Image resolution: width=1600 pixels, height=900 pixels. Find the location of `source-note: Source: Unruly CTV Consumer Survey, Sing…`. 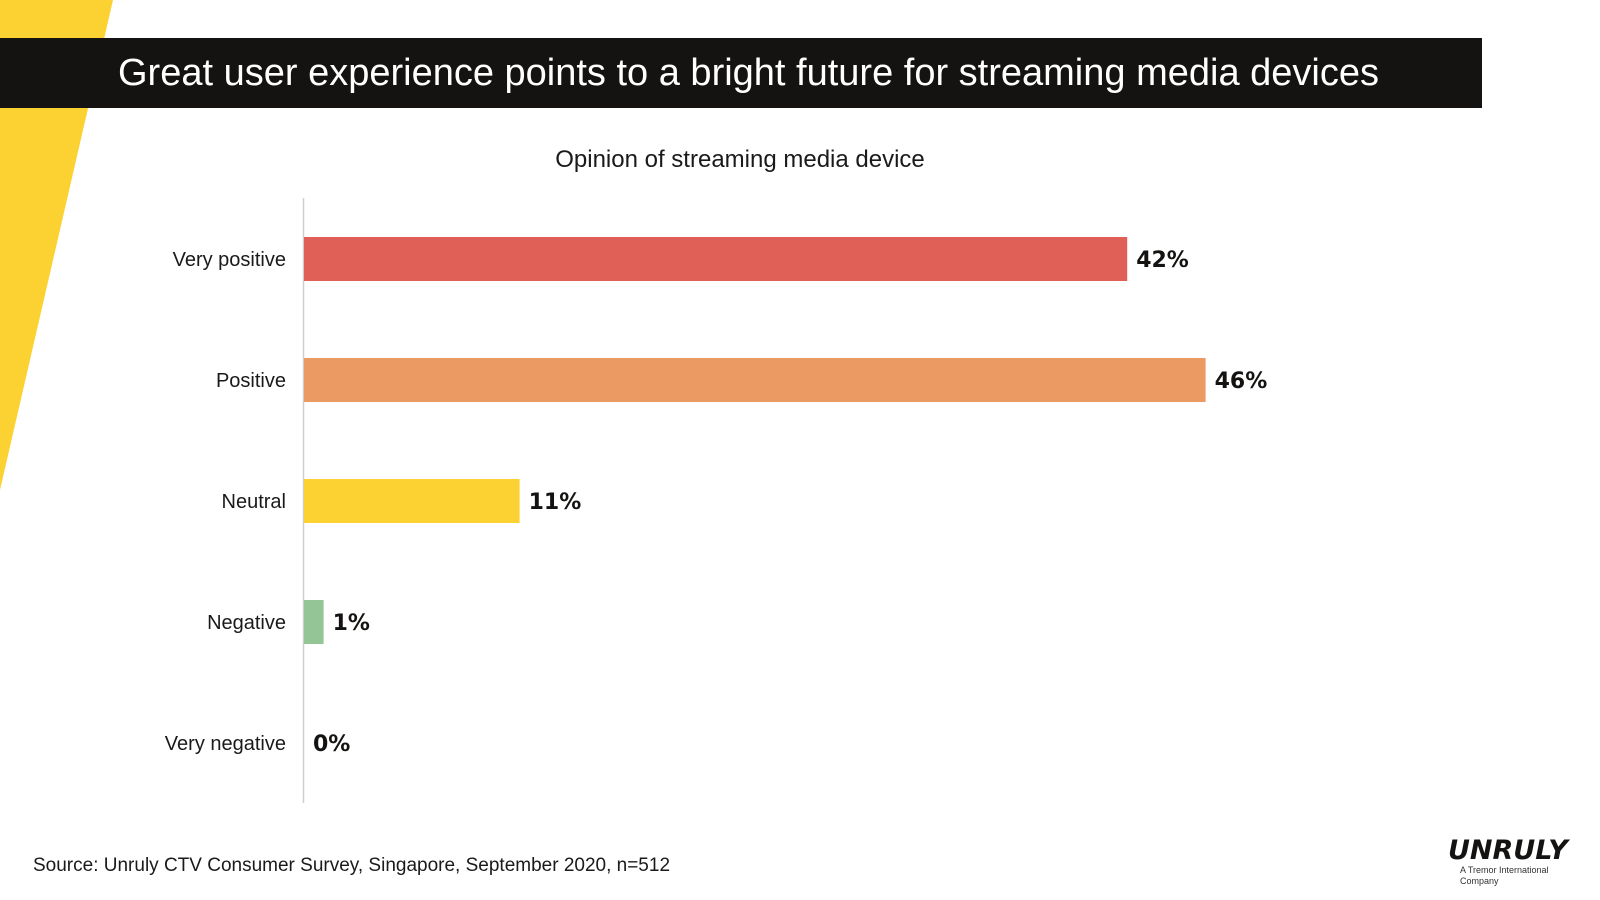

source-note: Source: Unruly CTV Consumer Survey, Sing… is located at coordinates (352, 865).